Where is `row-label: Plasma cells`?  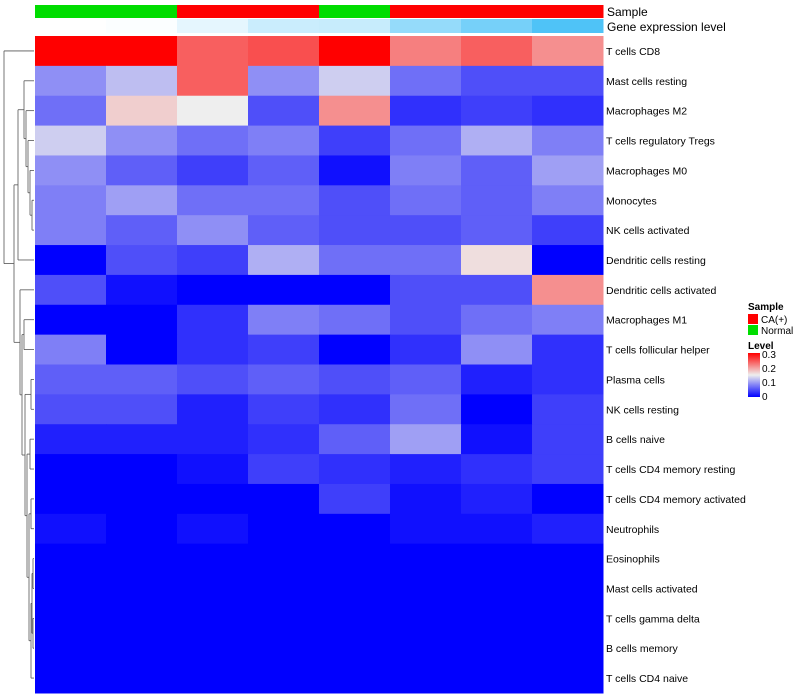 row-label: Plasma cells is located at coordinates (635, 380).